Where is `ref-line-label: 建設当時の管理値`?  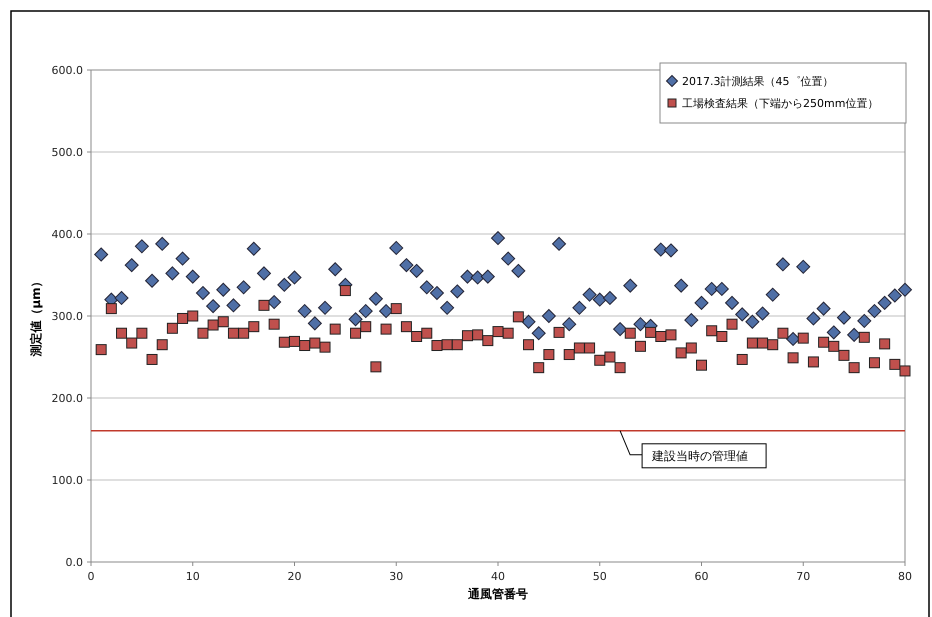 ref-line-label: 建設当時の管理値 is located at coordinates (699, 455).